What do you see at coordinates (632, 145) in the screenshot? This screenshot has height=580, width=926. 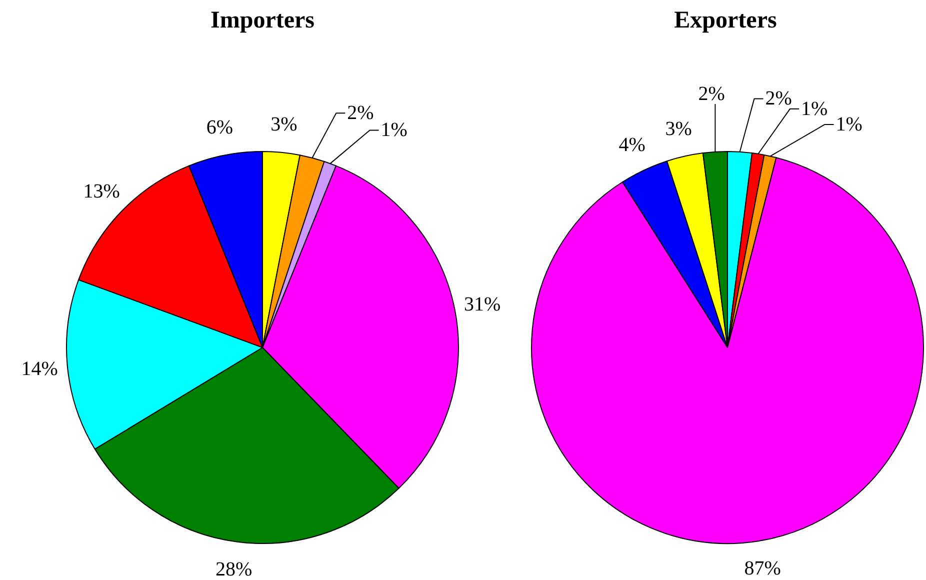 I see `data-label: 4%` at bounding box center [632, 145].